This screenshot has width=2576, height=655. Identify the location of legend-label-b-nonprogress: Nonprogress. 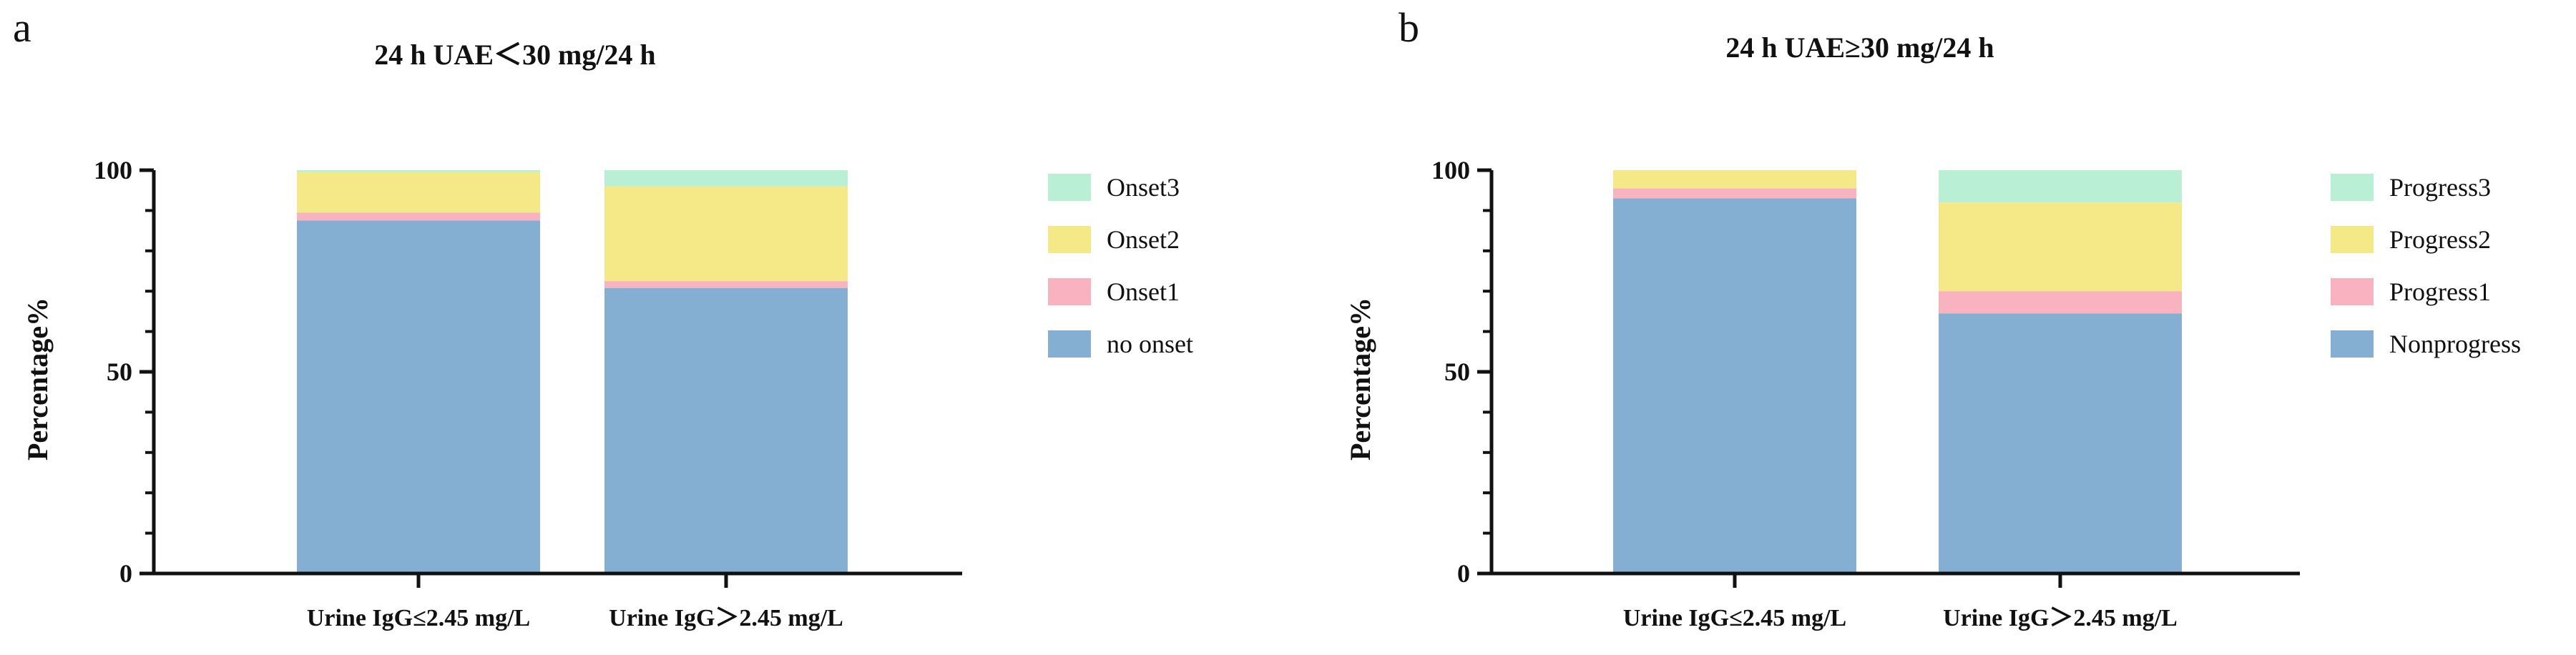
(2455, 344).